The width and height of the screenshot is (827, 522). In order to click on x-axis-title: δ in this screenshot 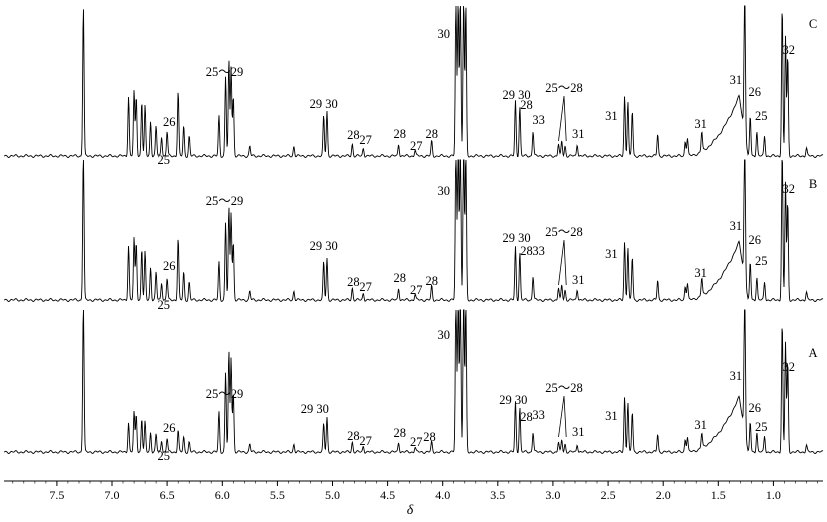, I will do `click(410, 510)`.